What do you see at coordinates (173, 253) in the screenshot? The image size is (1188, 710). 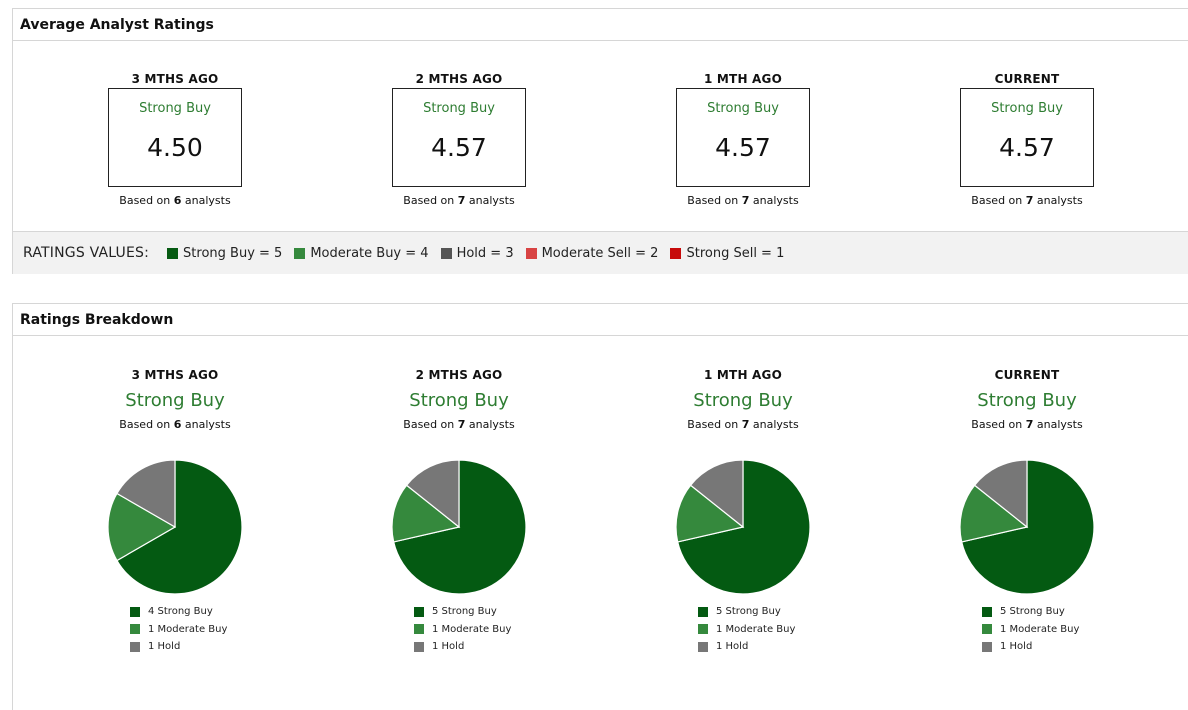 I see `strong-buy-swatch` at bounding box center [173, 253].